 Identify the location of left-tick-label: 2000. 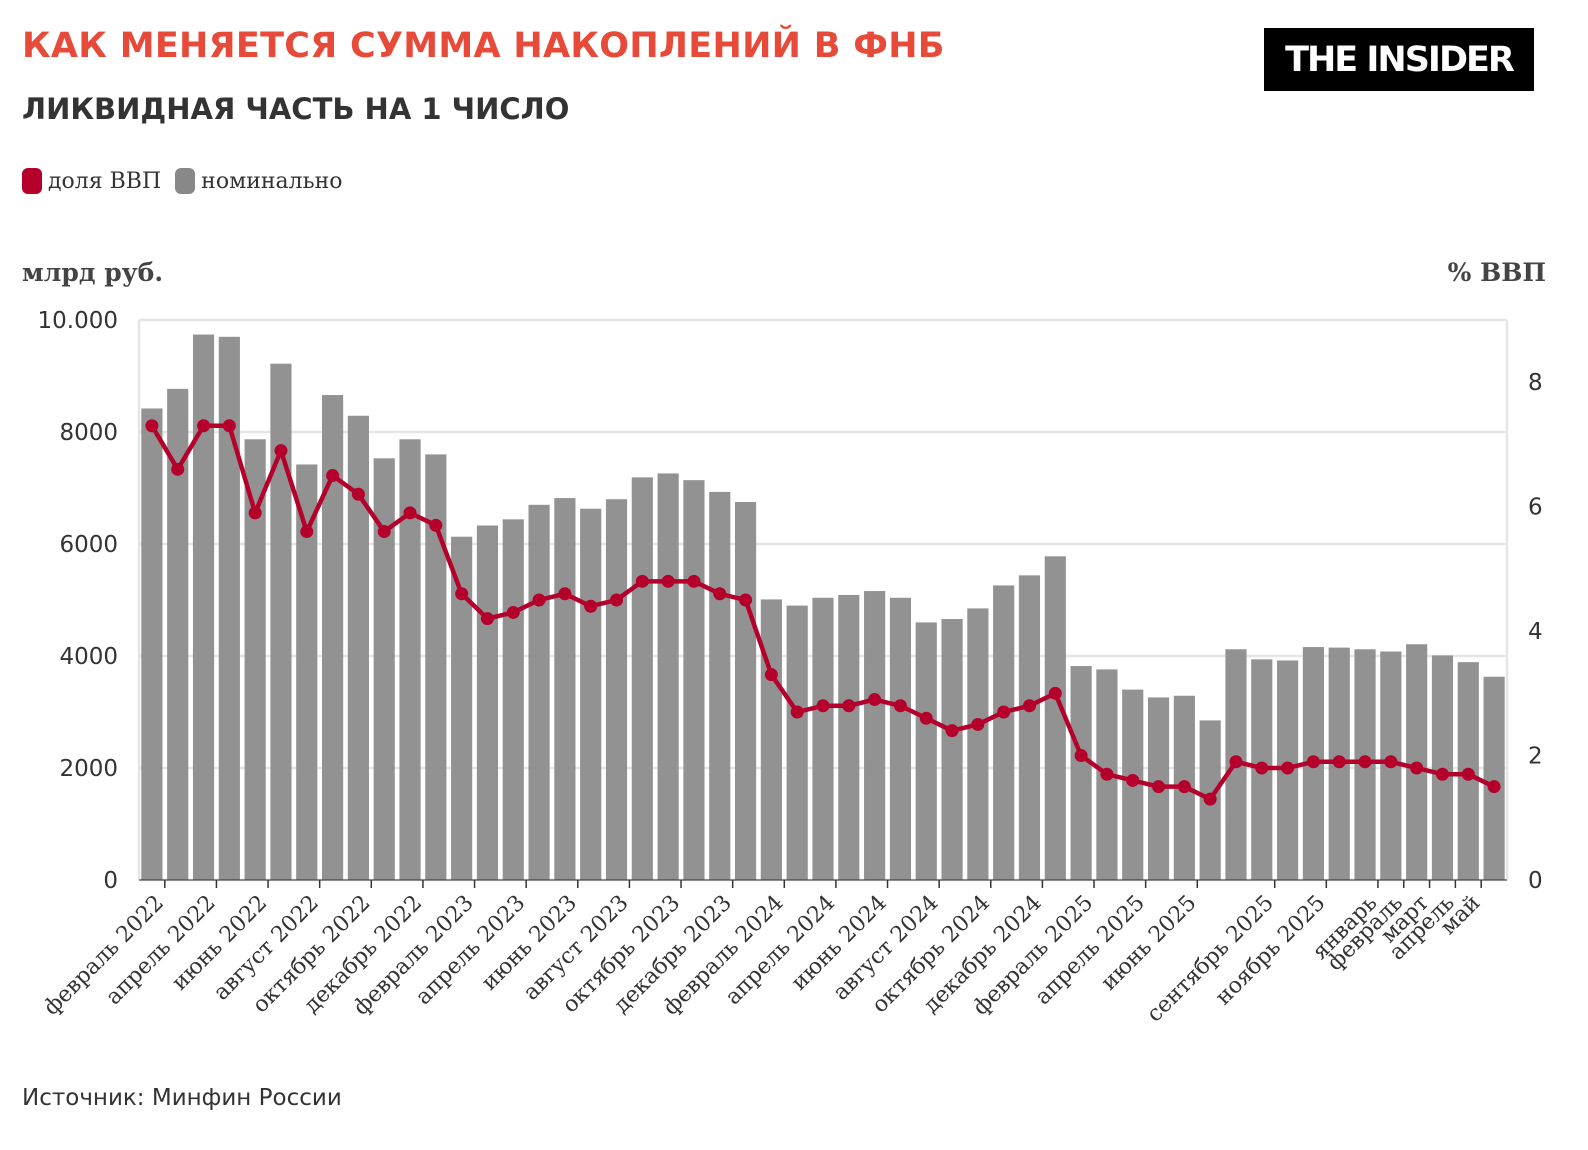
(88, 769).